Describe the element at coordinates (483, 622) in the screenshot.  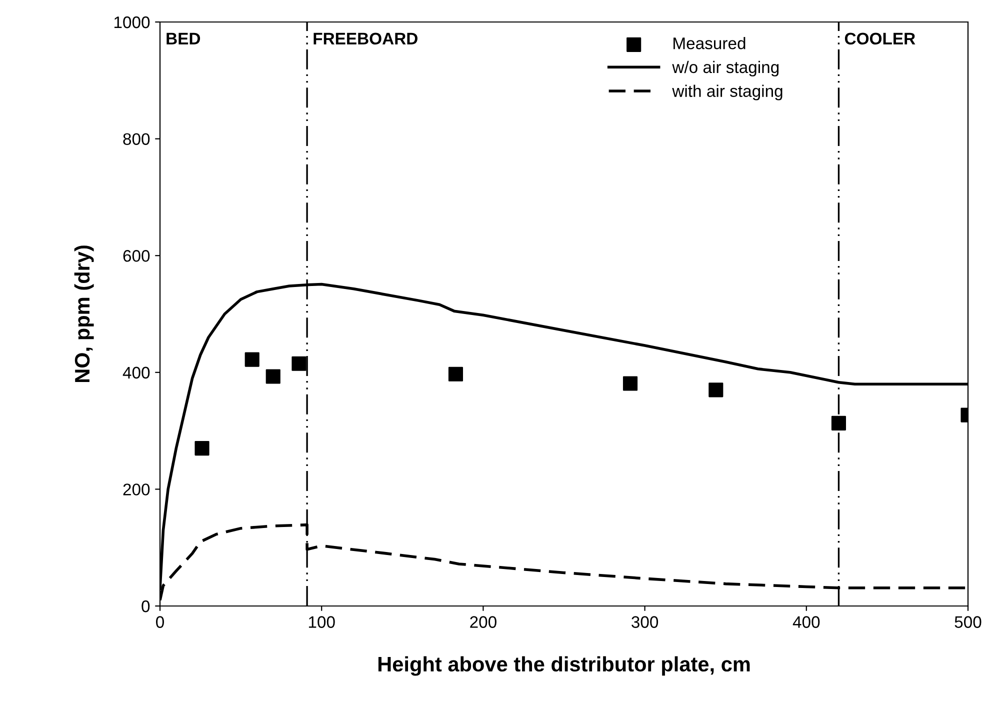
I see `x-tick-label: 200` at that location.